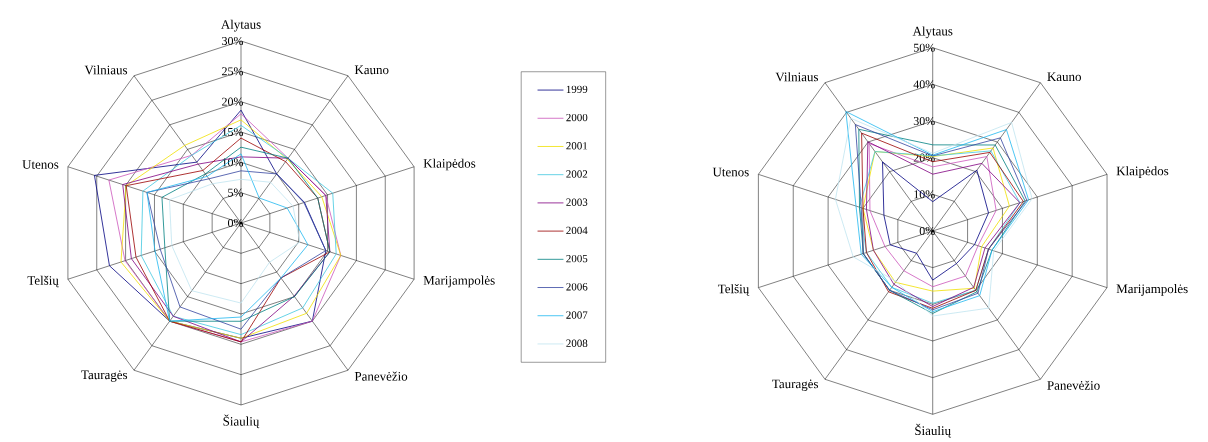  What do you see at coordinates (577, 202) in the screenshot?
I see `legend-label: 2003` at bounding box center [577, 202].